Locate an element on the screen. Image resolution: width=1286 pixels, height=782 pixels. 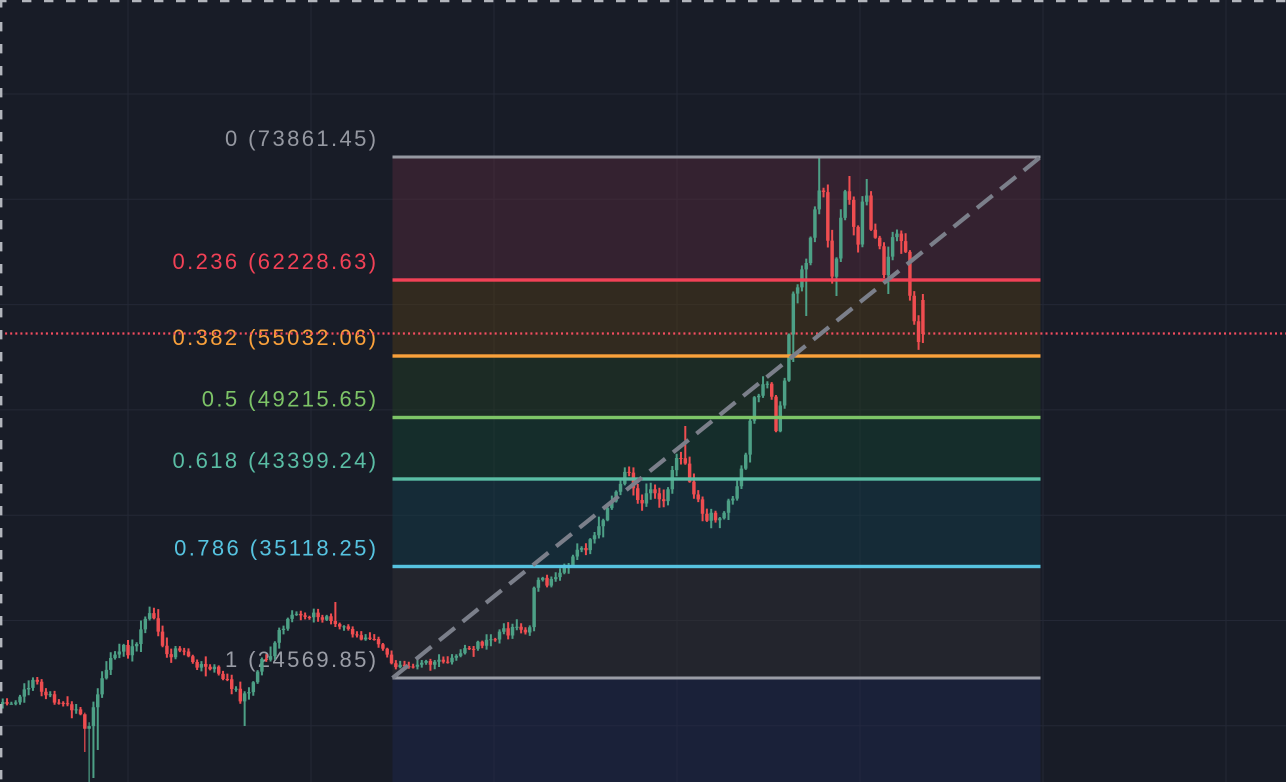
svg-text: 0.236 (62228.63) is located at coordinates (276, 261).